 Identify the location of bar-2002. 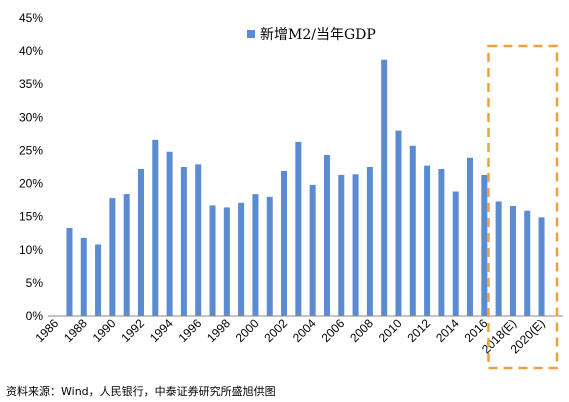
(284, 243).